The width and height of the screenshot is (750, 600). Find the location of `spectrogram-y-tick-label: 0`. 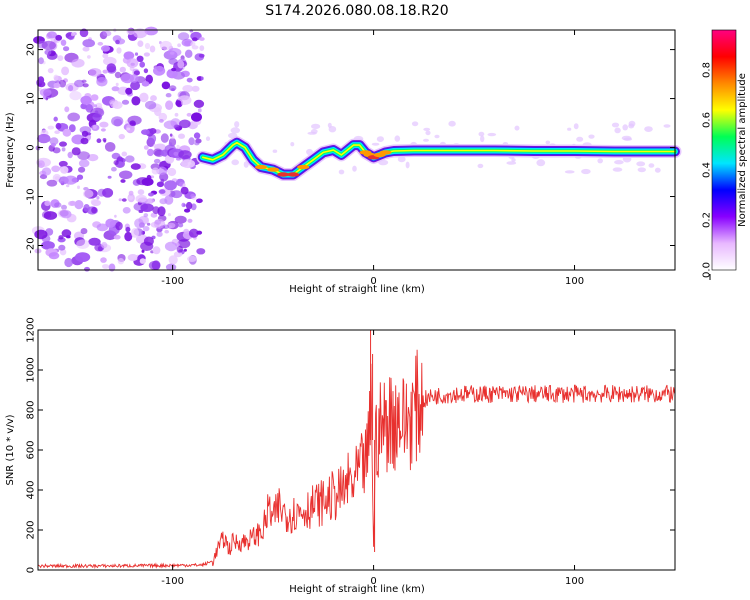

spectrogram-y-tick-label: 0 is located at coordinates (31, 147).